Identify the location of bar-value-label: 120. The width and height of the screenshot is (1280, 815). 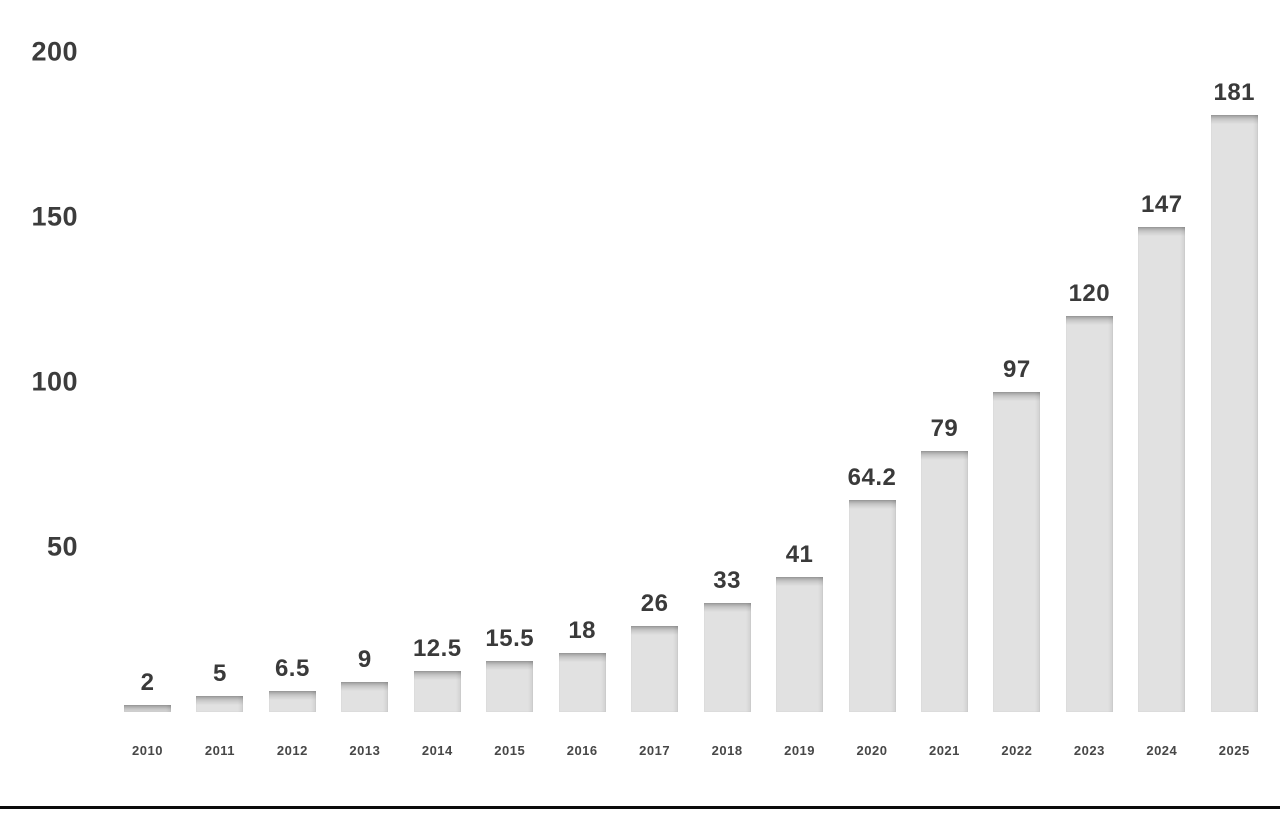
(1089, 293).